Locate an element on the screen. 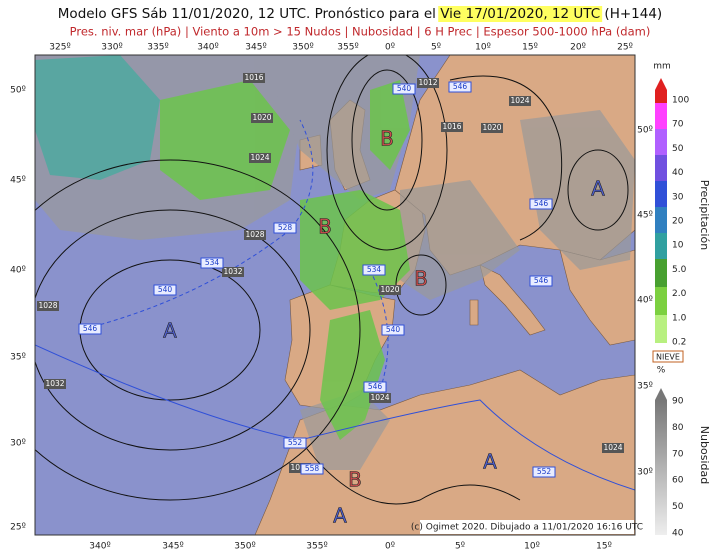  title-highlight: Vie 17/01/2020, 12 UTC is located at coordinates (520, 14).